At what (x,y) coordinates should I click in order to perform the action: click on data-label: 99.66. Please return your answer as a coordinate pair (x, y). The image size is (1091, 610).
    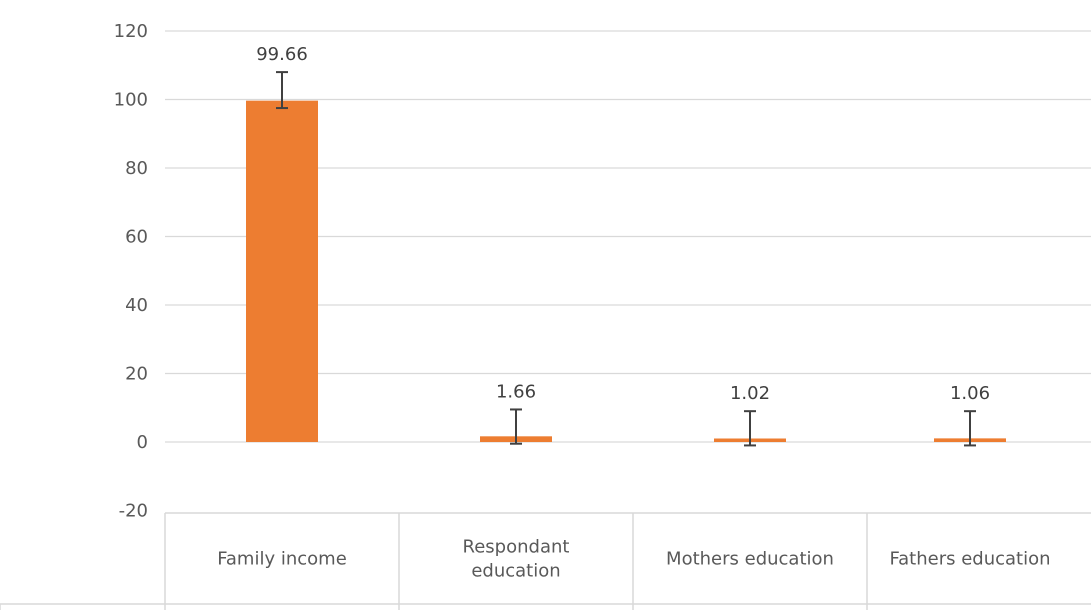
    Looking at the image, I should click on (282, 54).